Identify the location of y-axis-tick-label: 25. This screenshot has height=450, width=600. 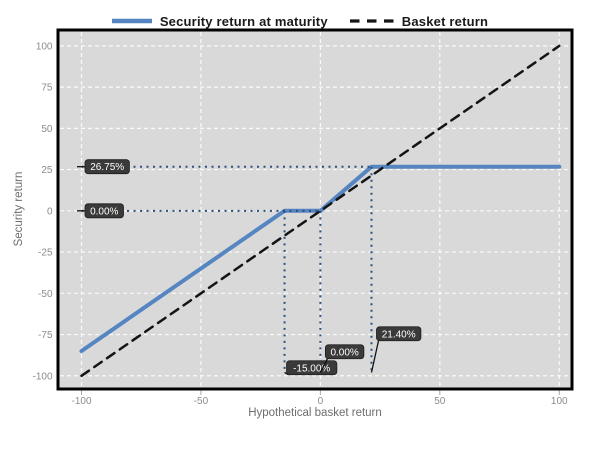
(47, 170).